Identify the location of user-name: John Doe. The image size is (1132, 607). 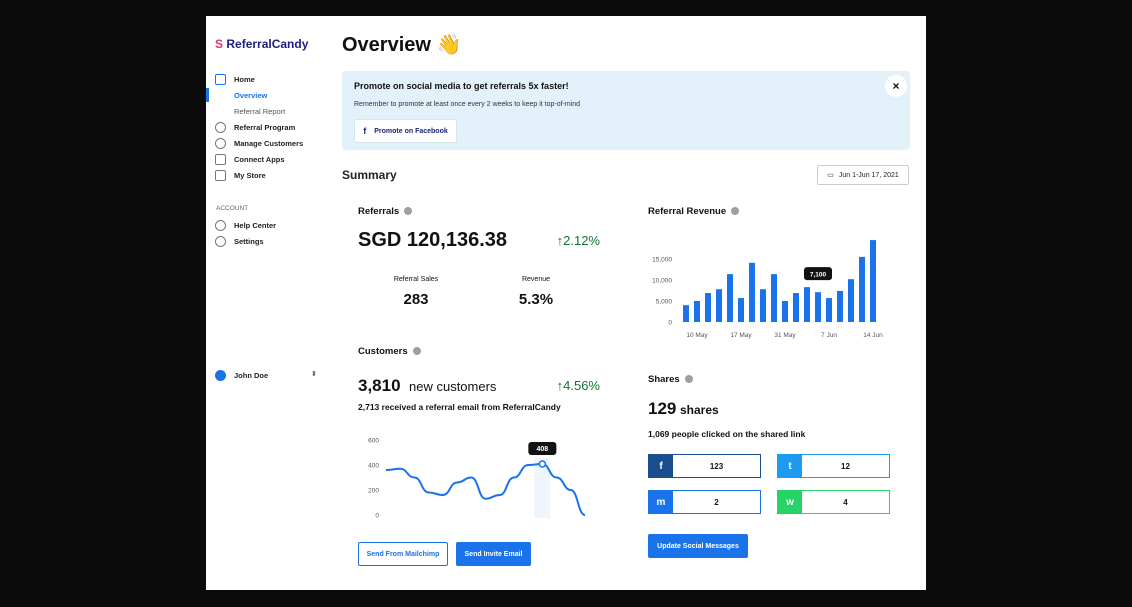
(251, 375).